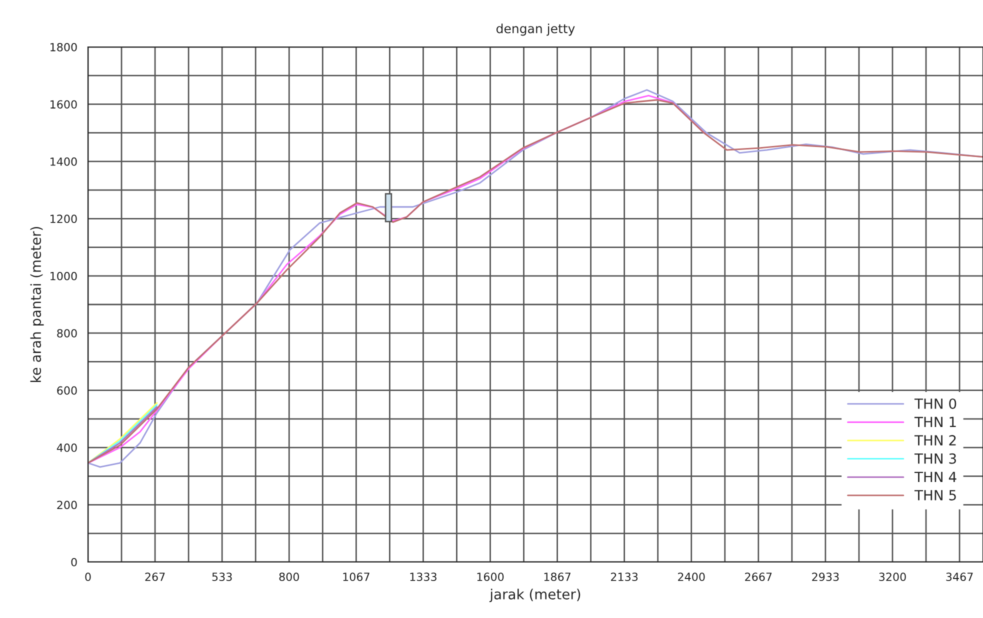 This screenshot has width=983, height=618. What do you see at coordinates (63, 161) in the screenshot?
I see `y-tick-label: 1400` at bounding box center [63, 161].